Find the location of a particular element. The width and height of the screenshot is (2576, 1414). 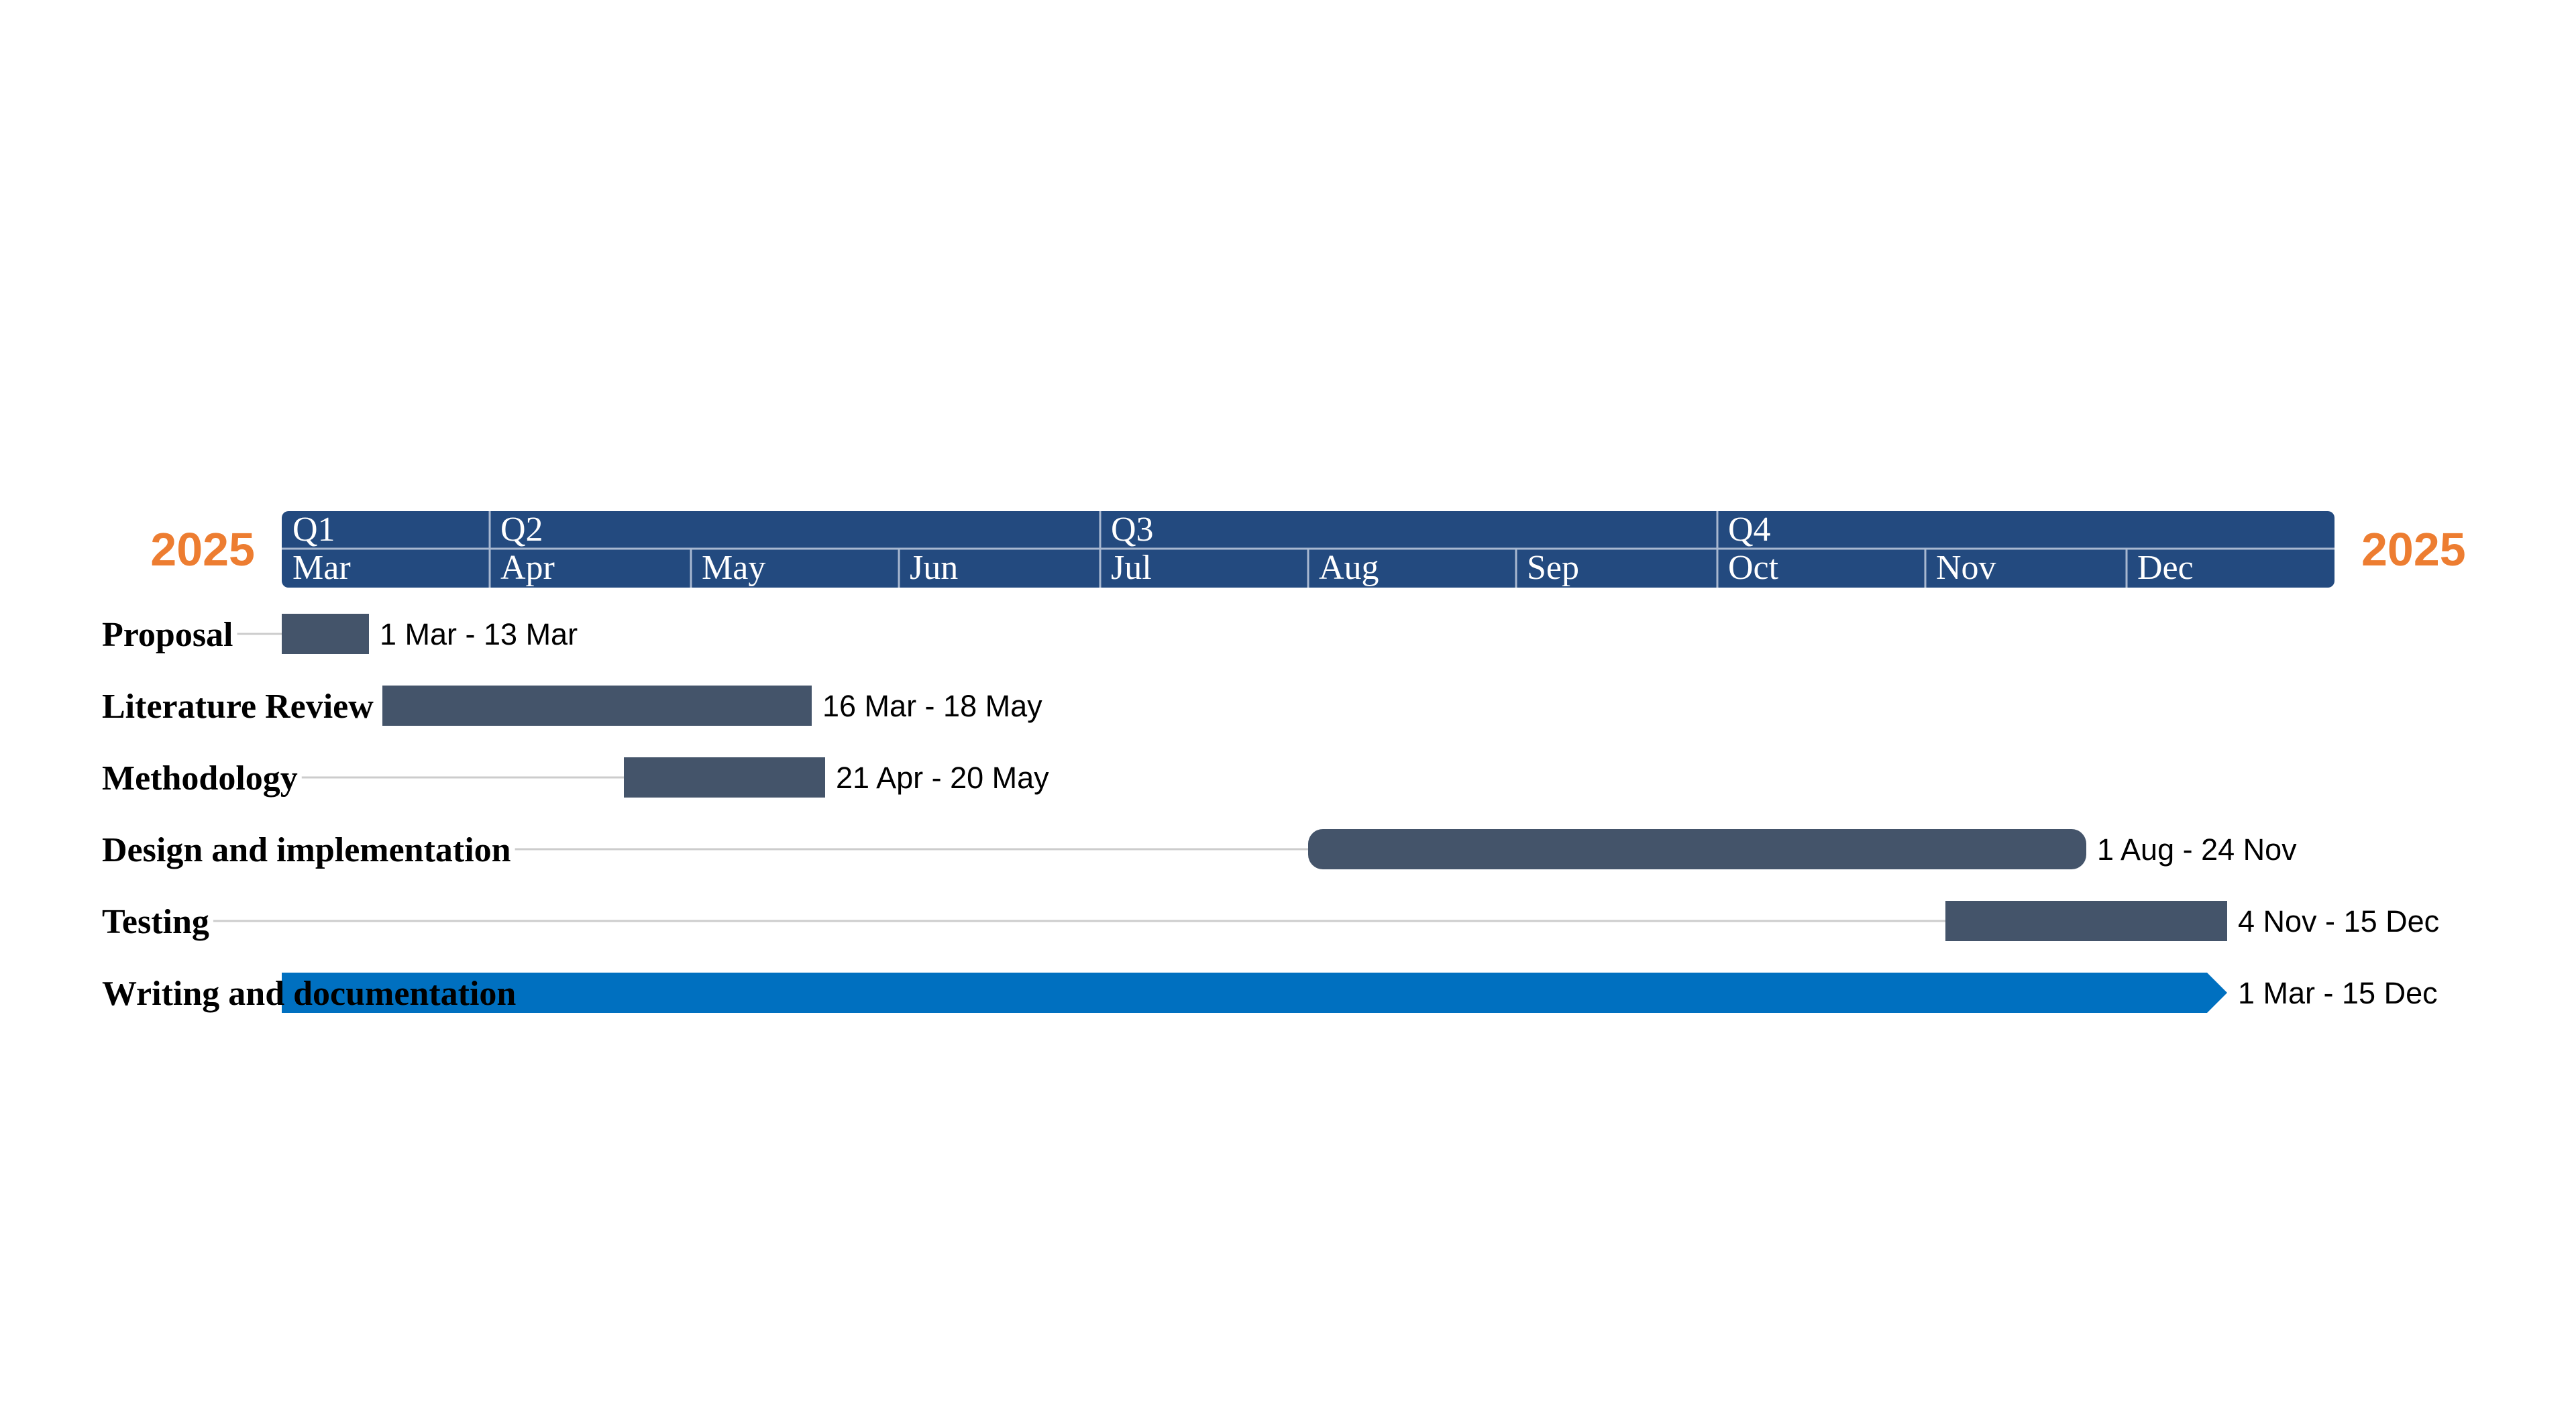

task-date-range: 1 Mar - 13 Mar is located at coordinates (479, 634).